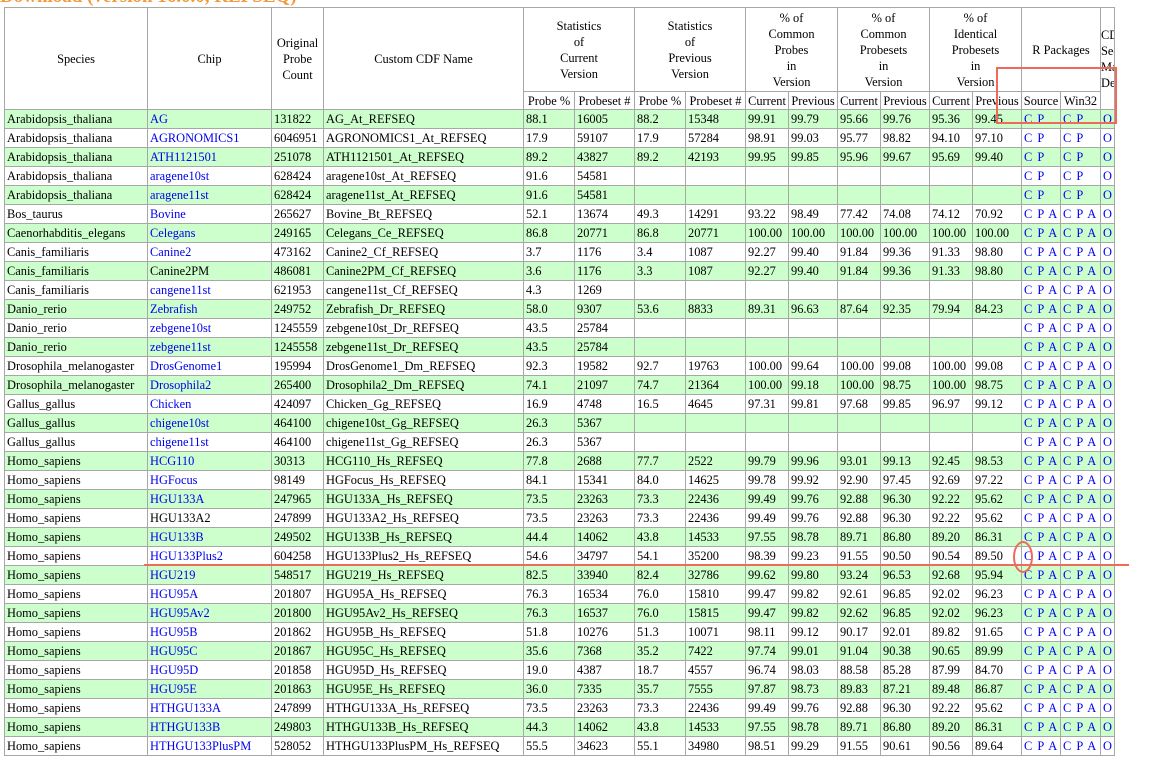 The height and width of the screenshot is (761, 1151). What do you see at coordinates (185, 707) in the screenshot?
I see `chip-link: HTHGU133A` at bounding box center [185, 707].